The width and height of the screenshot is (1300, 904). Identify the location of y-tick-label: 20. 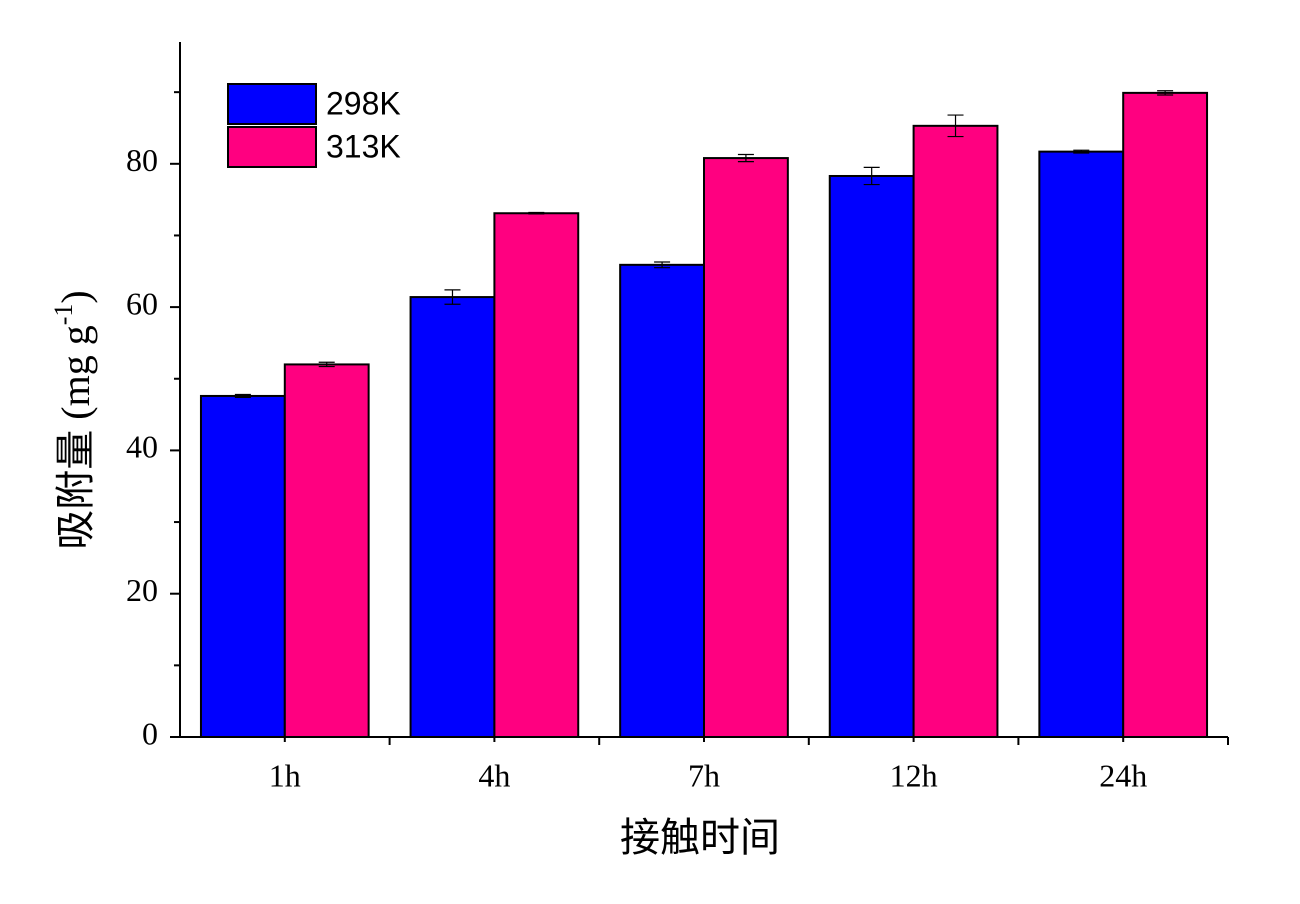
(142, 590).